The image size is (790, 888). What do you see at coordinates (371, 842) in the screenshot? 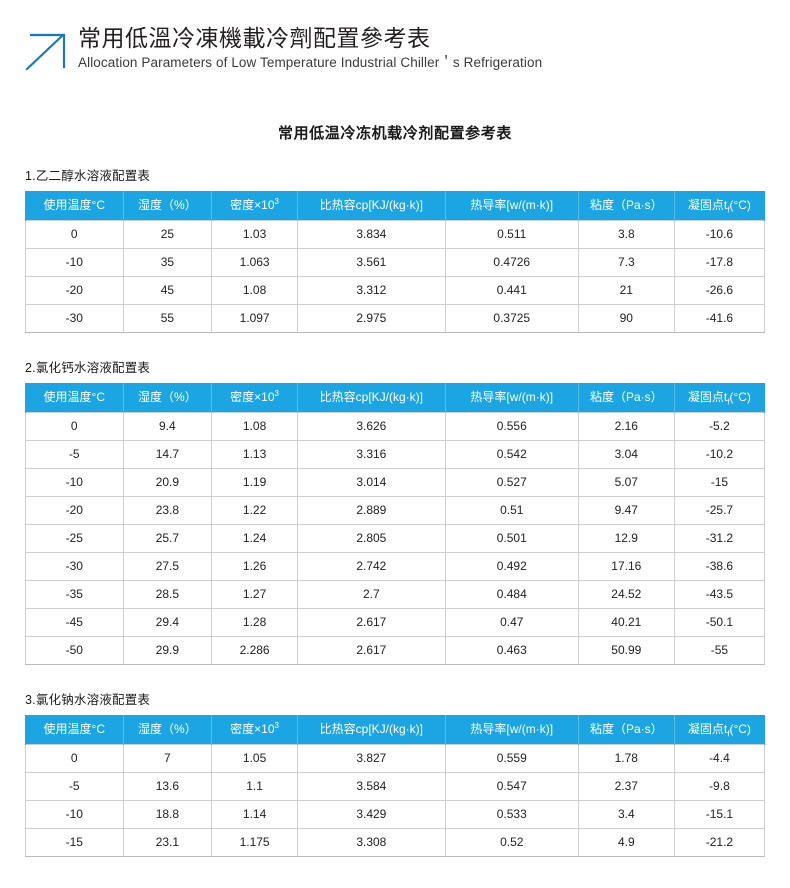
I see `cell-specific-heat: 3.308` at bounding box center [371, 842].